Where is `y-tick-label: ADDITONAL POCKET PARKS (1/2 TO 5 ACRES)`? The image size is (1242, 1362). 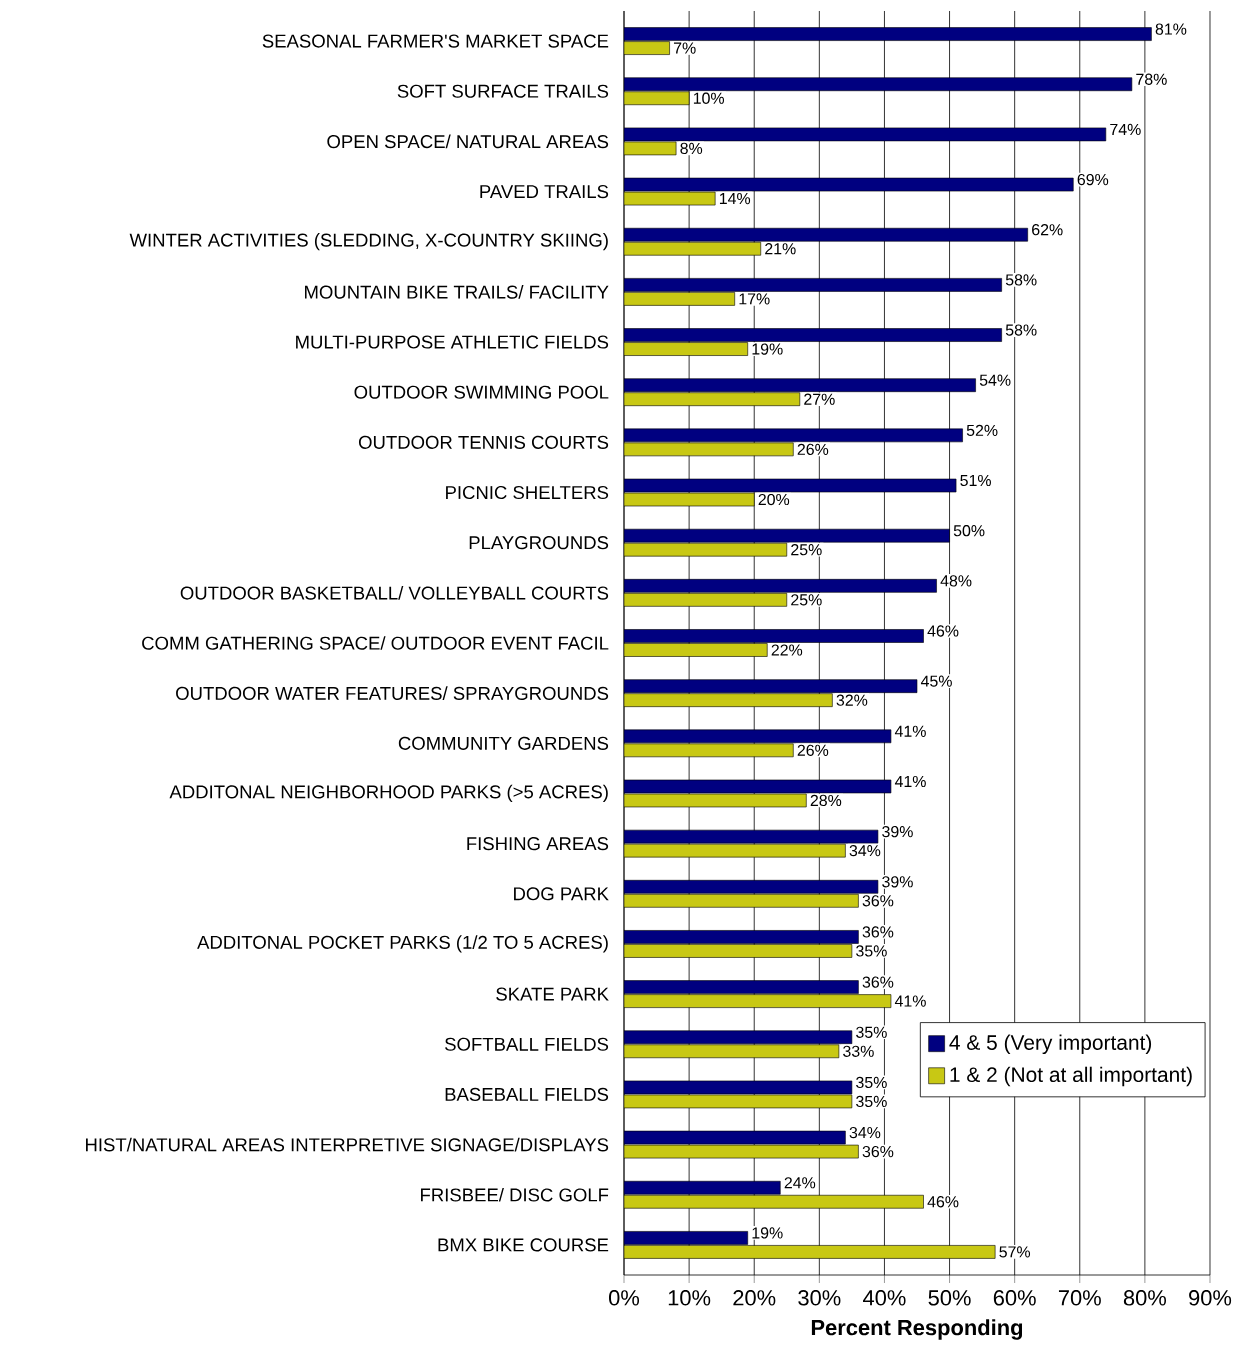 y-tick-label: ADDITONAL POCKET PARKS (1/2 TO 5 ACRES) is located at coordinates (402, 944).